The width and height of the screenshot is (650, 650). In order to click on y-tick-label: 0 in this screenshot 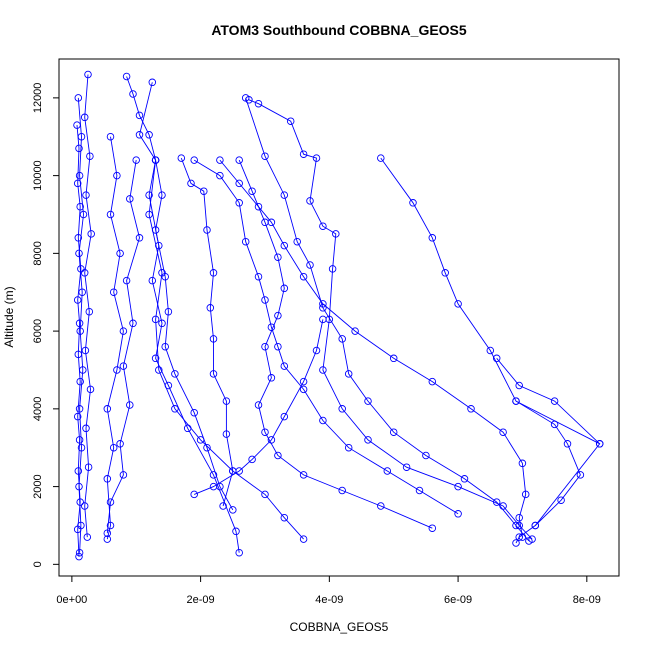, I will do `click(38, 564)`.